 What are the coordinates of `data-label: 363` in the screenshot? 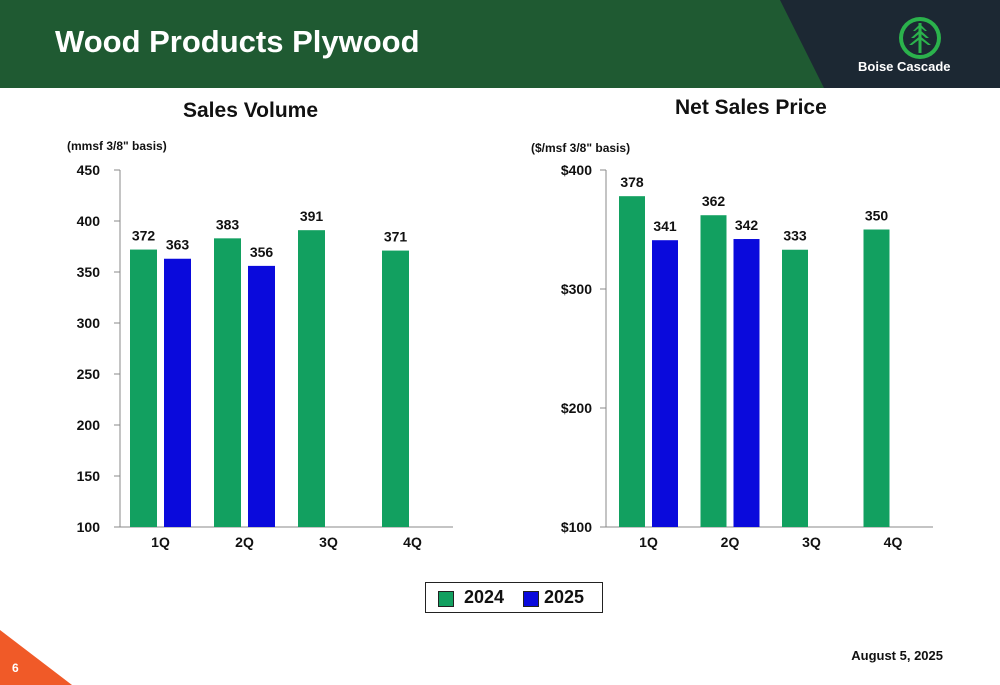 It's located at (178, 245).